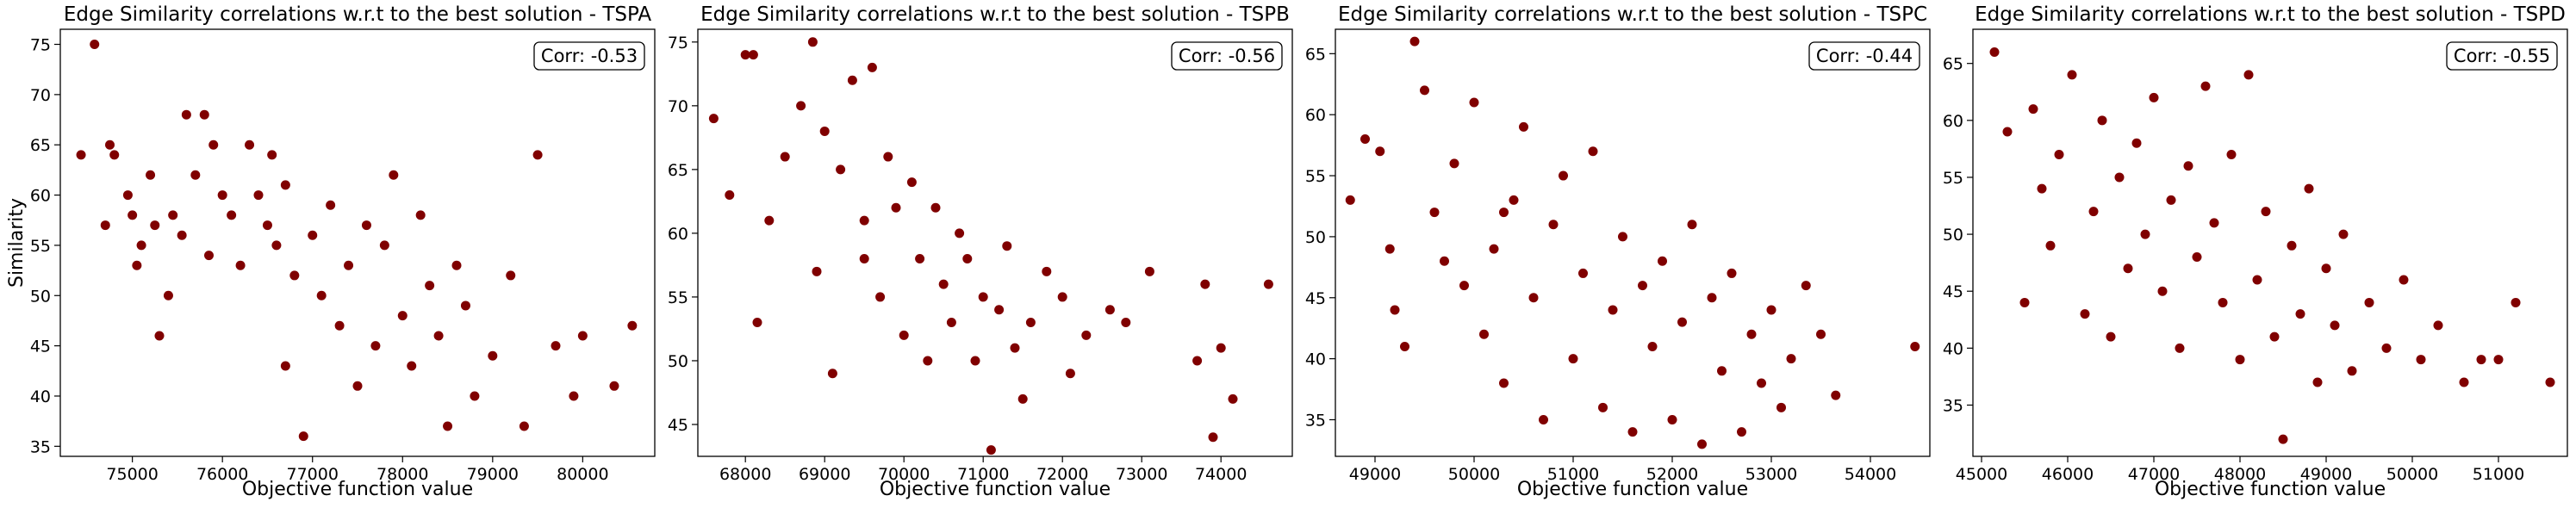  Describe the element at coordinates (2502, 56) in the screenshot. I see `correlation-label: Corr: -0.55` at that location.